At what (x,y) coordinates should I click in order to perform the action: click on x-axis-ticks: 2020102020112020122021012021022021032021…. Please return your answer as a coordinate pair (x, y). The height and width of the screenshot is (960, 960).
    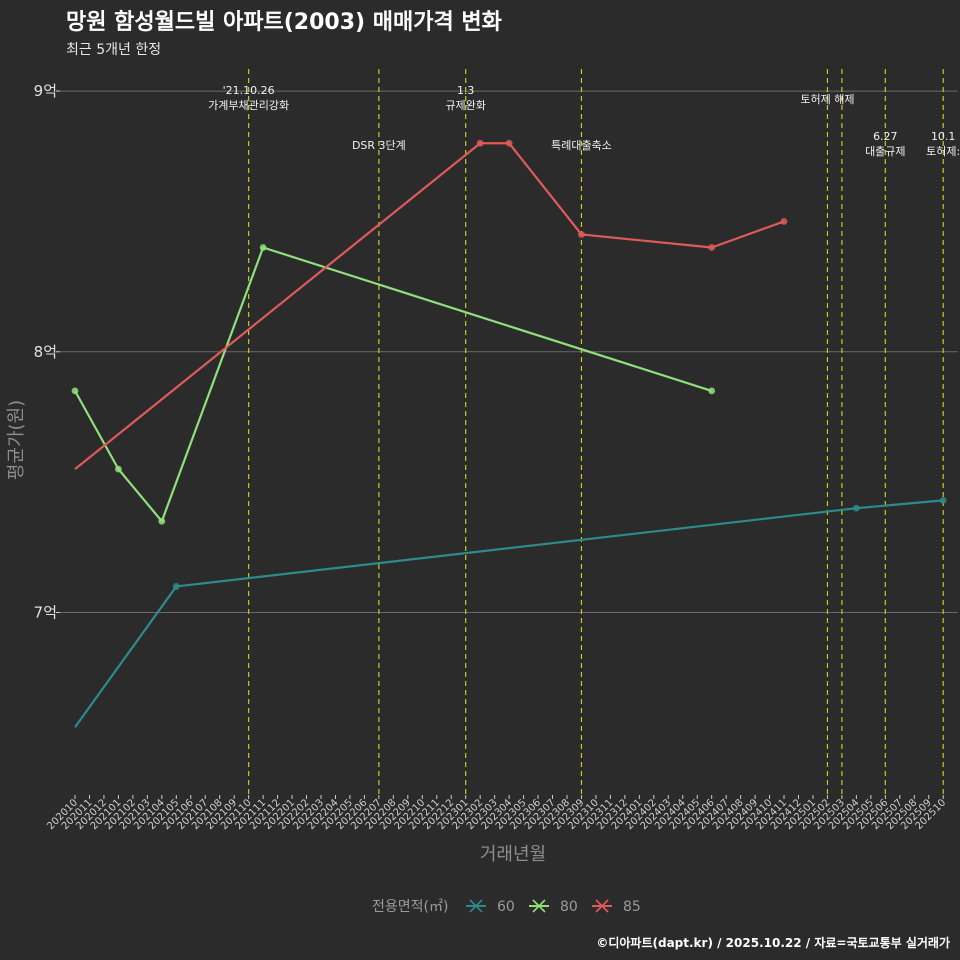
    Looking at the image, I should click on (496, 813).